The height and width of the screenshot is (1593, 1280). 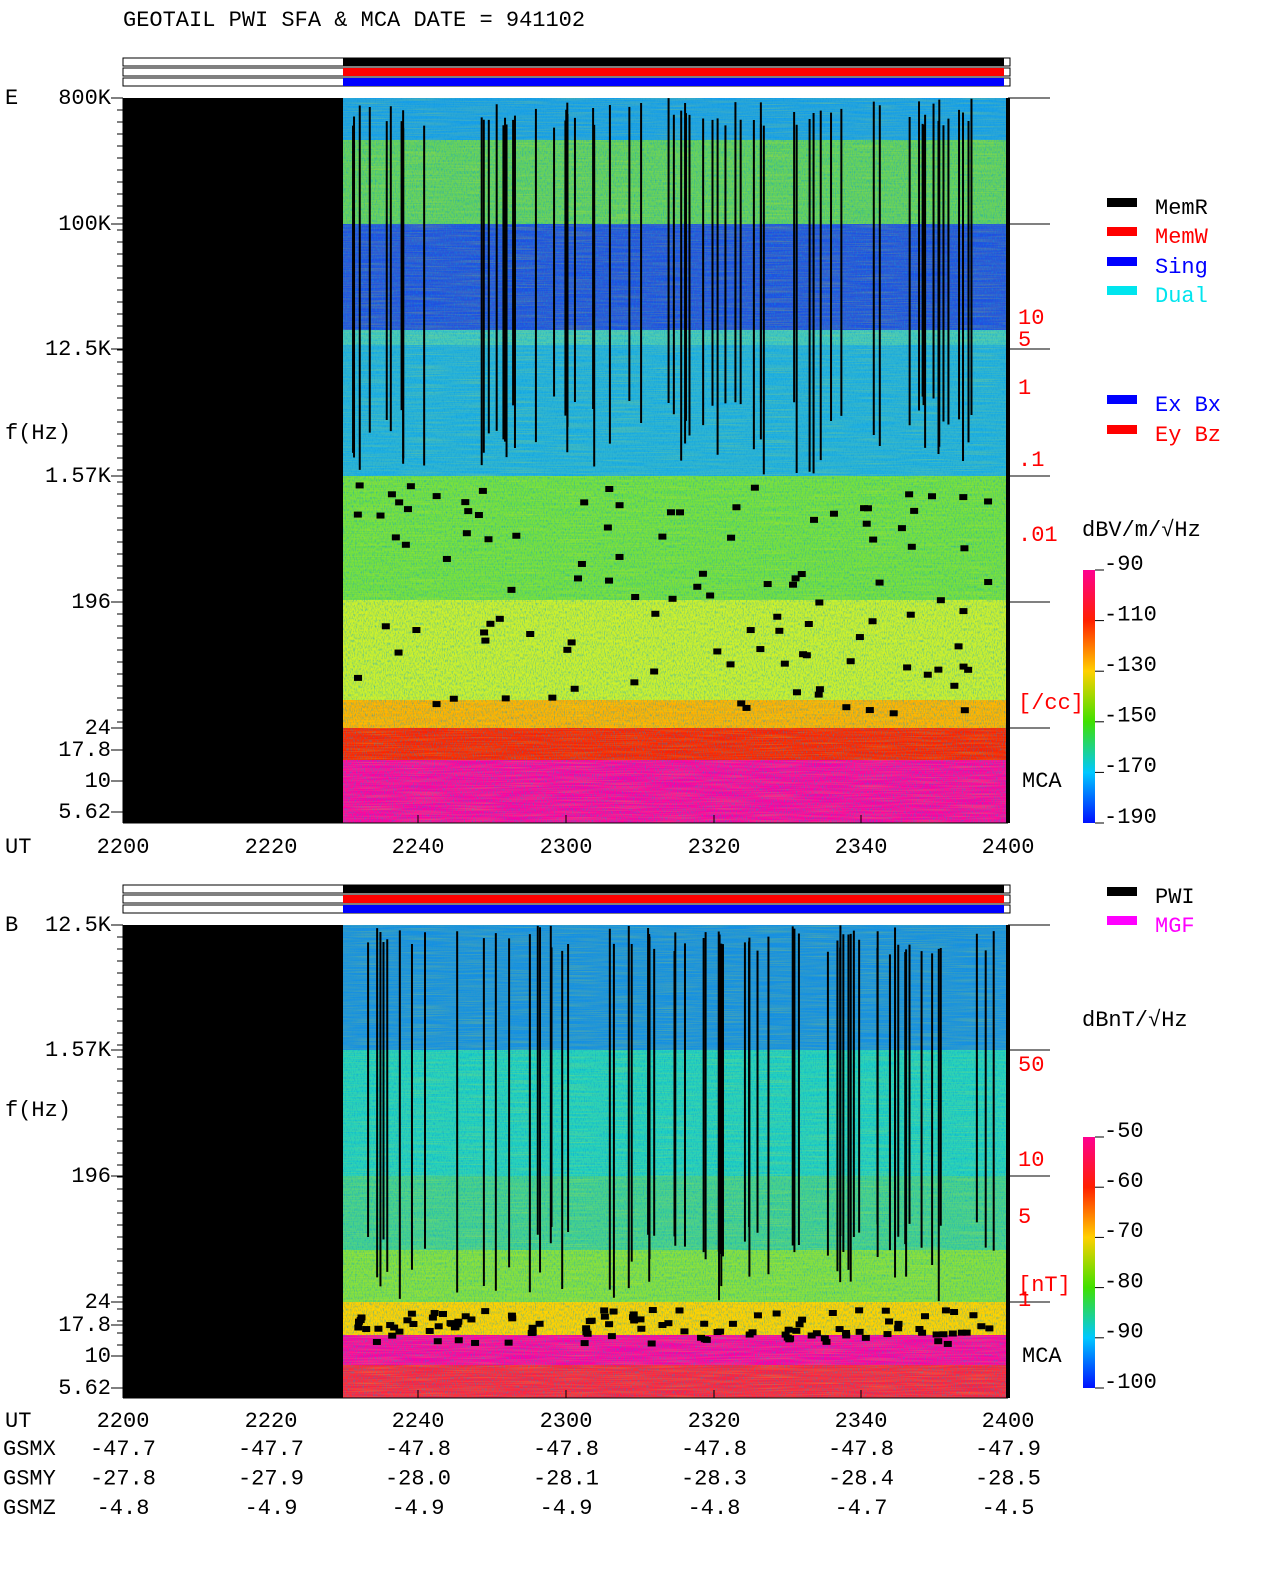 What do you see at coordinates (418, 847) in the screenshot?
I see `x-tick-label: 2240` at bounding box center [418, 847].